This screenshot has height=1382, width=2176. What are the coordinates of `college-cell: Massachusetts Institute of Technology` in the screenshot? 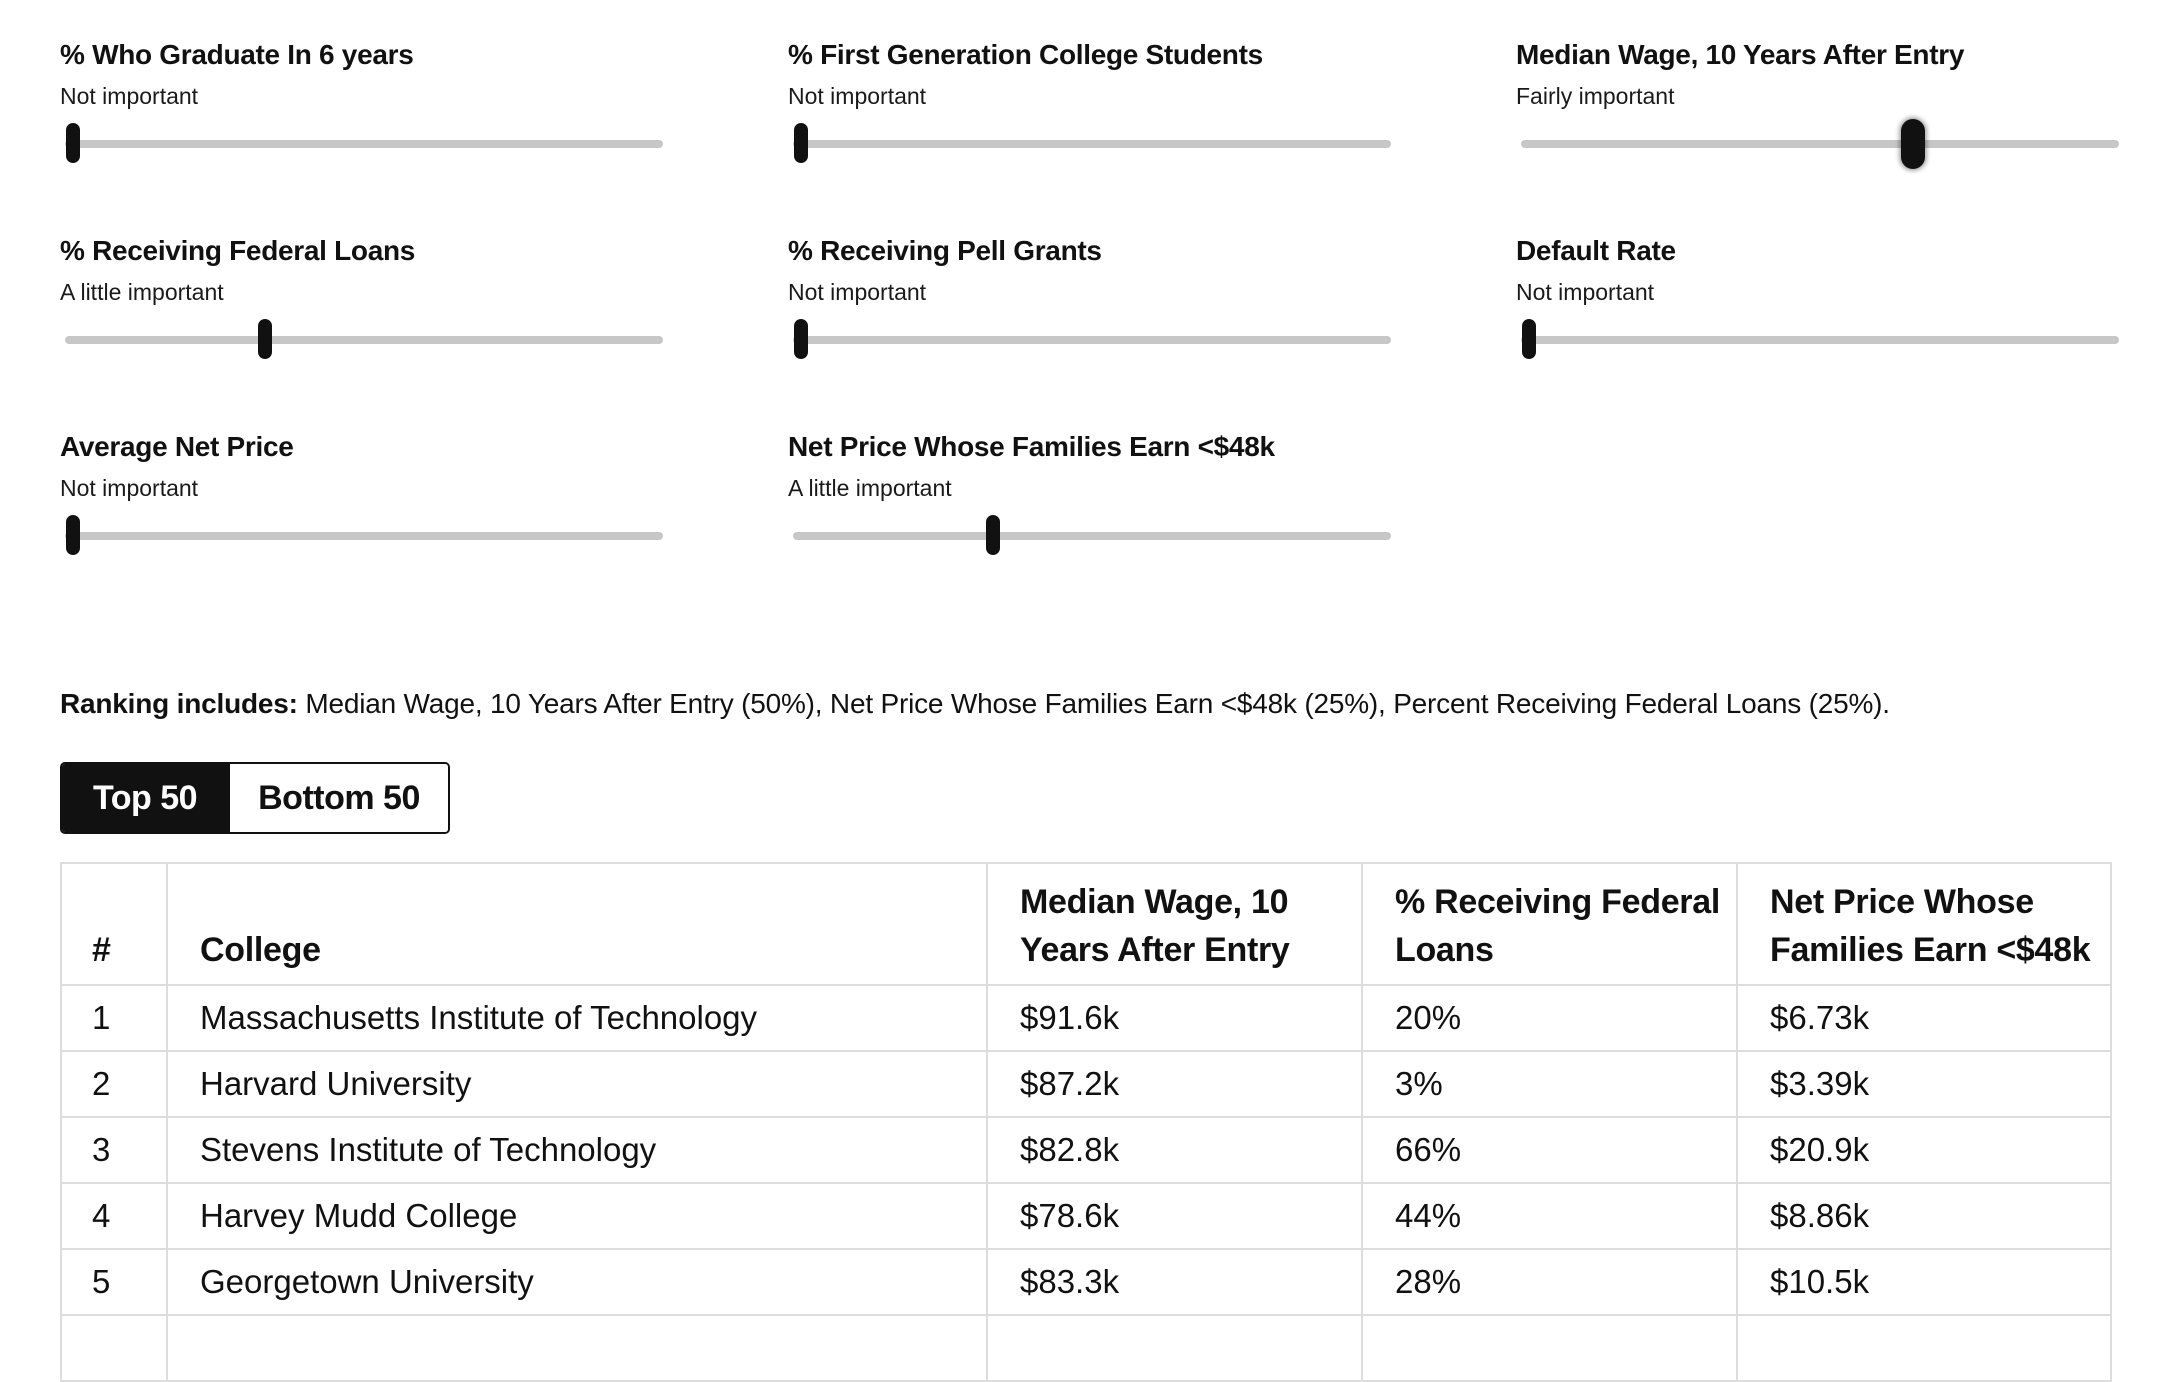 It's located at (577, 1018).